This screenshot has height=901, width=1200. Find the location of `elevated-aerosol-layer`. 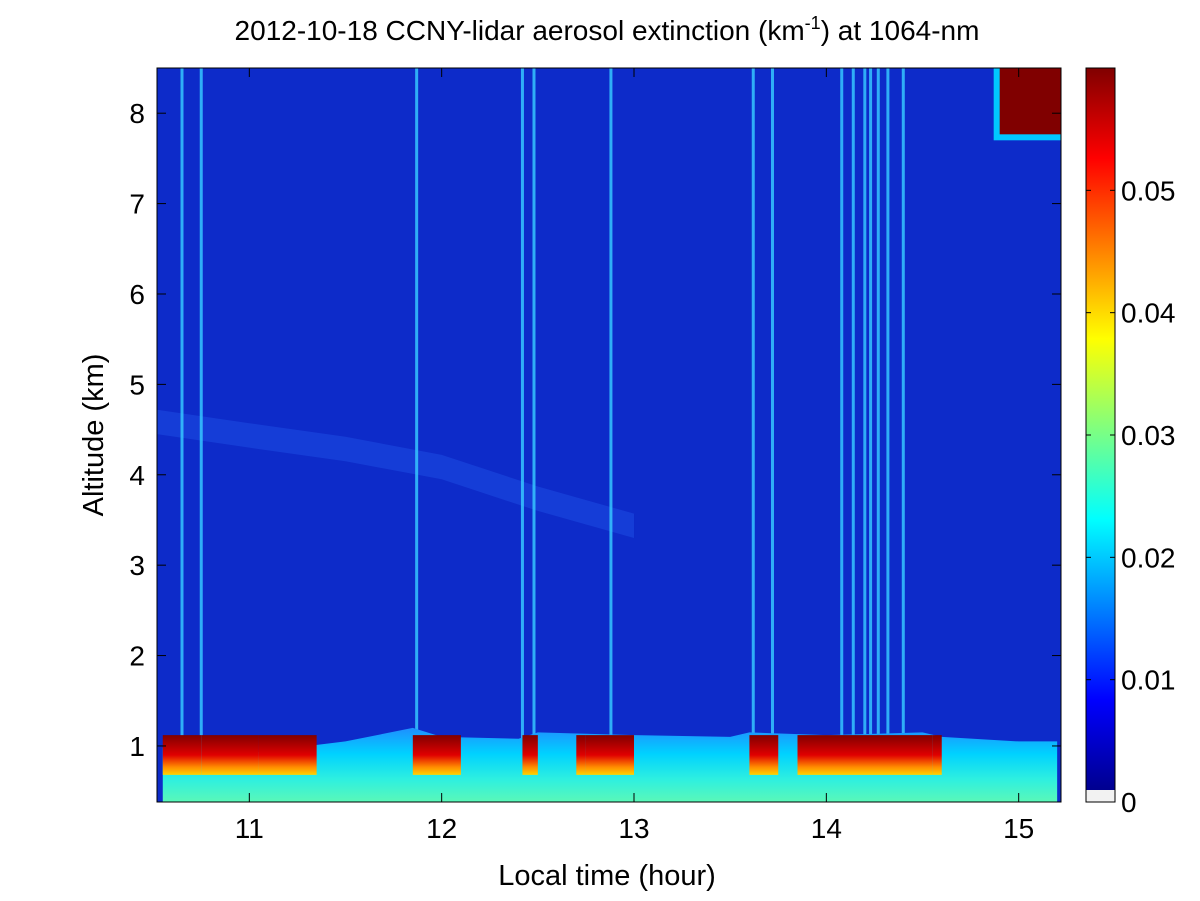

elevated-aerosol-layer is located at coordinates (396, 474).